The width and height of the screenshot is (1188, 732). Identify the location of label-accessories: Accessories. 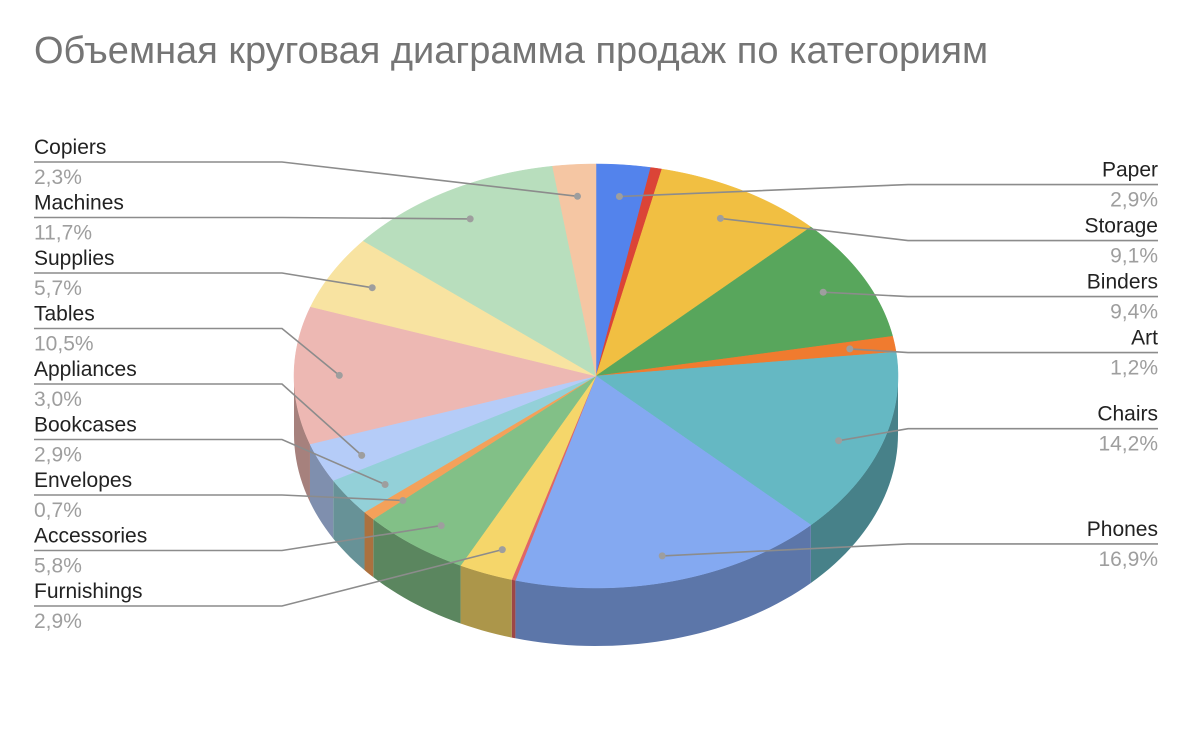
(90, 536).